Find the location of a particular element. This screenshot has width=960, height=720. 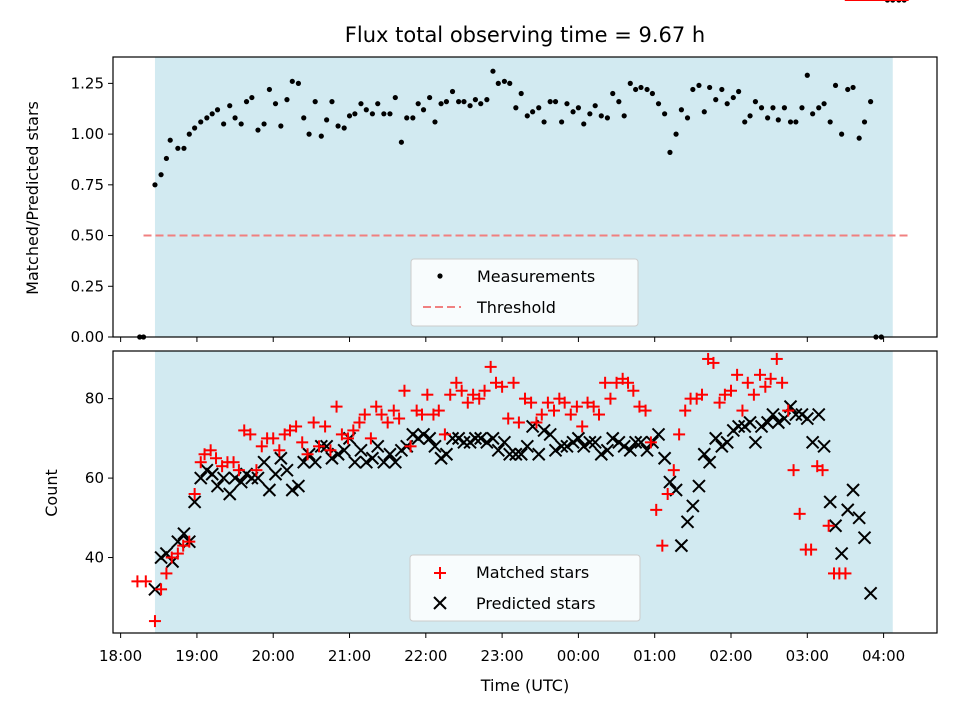

x-axis-label: Time (UTC) is located at coordinates (524, 685).